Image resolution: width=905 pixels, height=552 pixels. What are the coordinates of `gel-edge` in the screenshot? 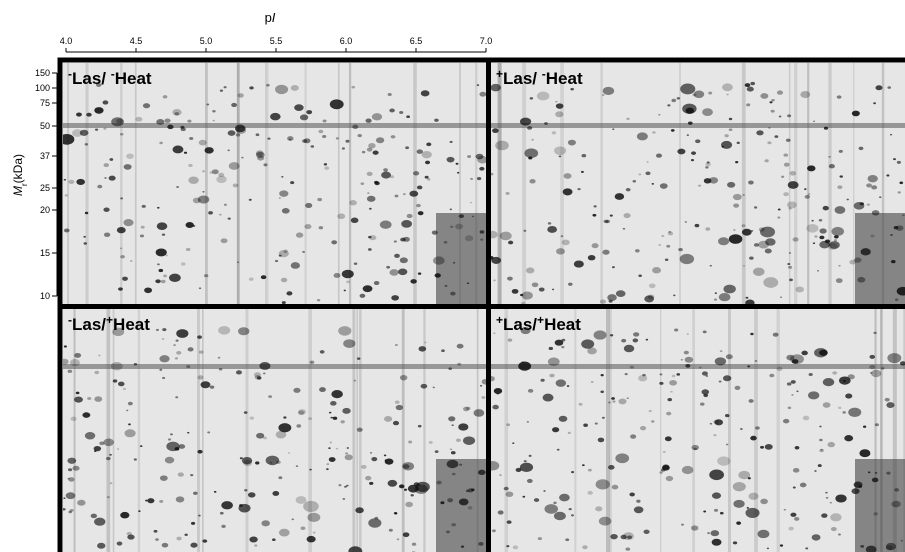 It's located at (461, 505).